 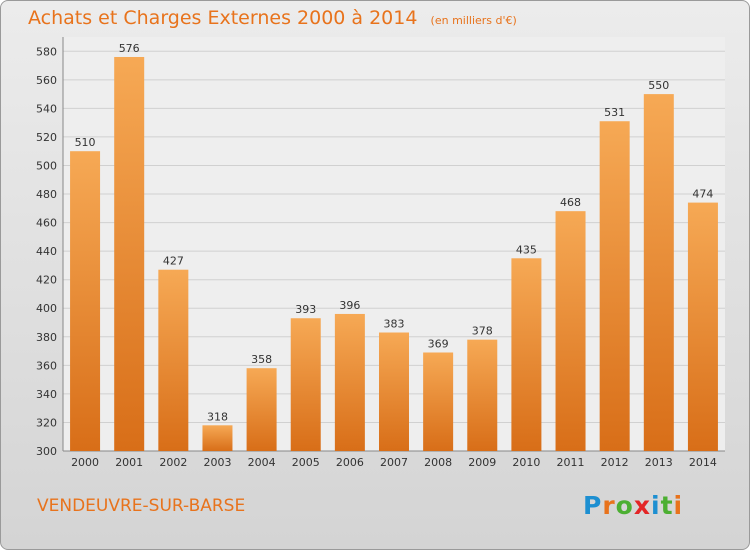 What do you see at coordinates (349, 305) in the screenshot?
I see `value-label: 396` at bounding box center [349, 305].